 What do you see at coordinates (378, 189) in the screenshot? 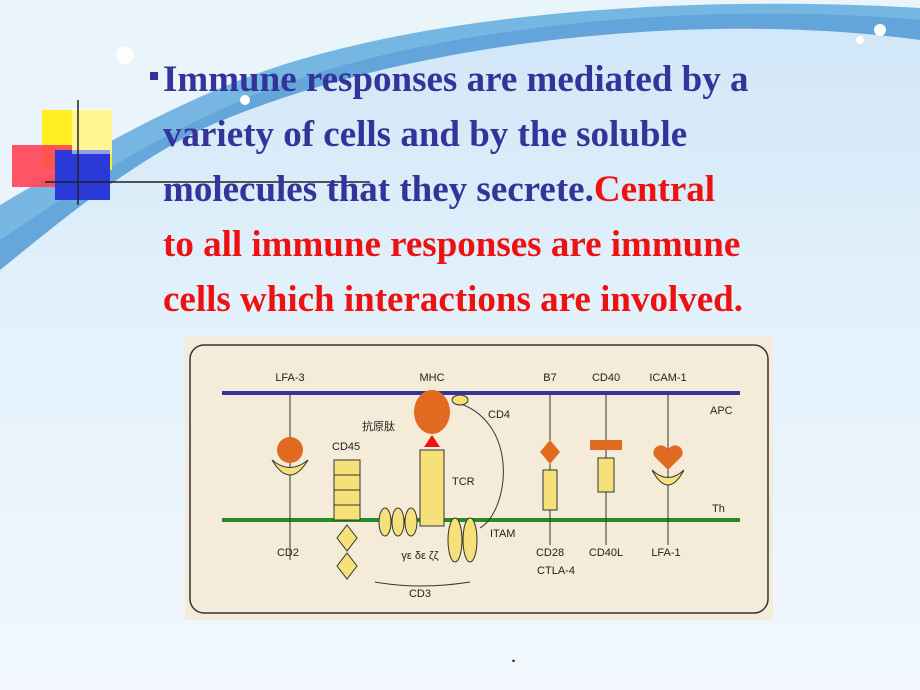
I see `text-line: molecules that they secrete.` at bounding box center [378, 189].